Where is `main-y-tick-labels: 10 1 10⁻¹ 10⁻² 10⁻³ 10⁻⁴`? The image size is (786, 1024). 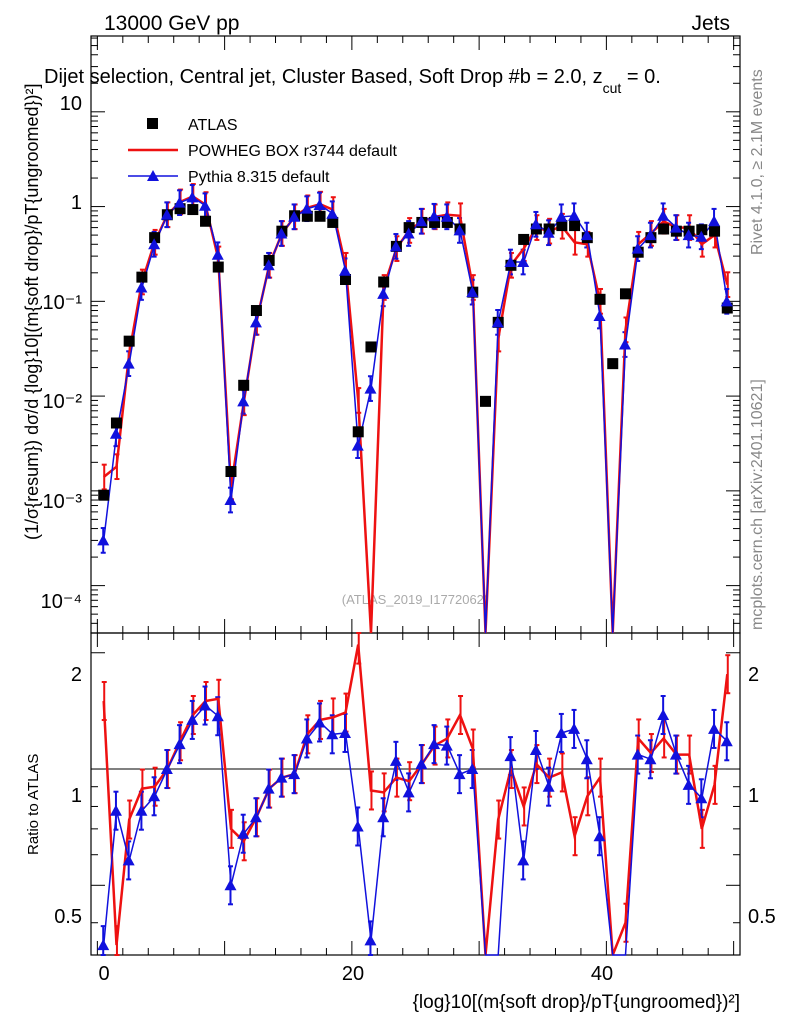 main-y-tick-labels: 10 1 10⁻¹ 10⁻² 10⁻³ 10⁻⁴ is located at coordinates (62, 353).